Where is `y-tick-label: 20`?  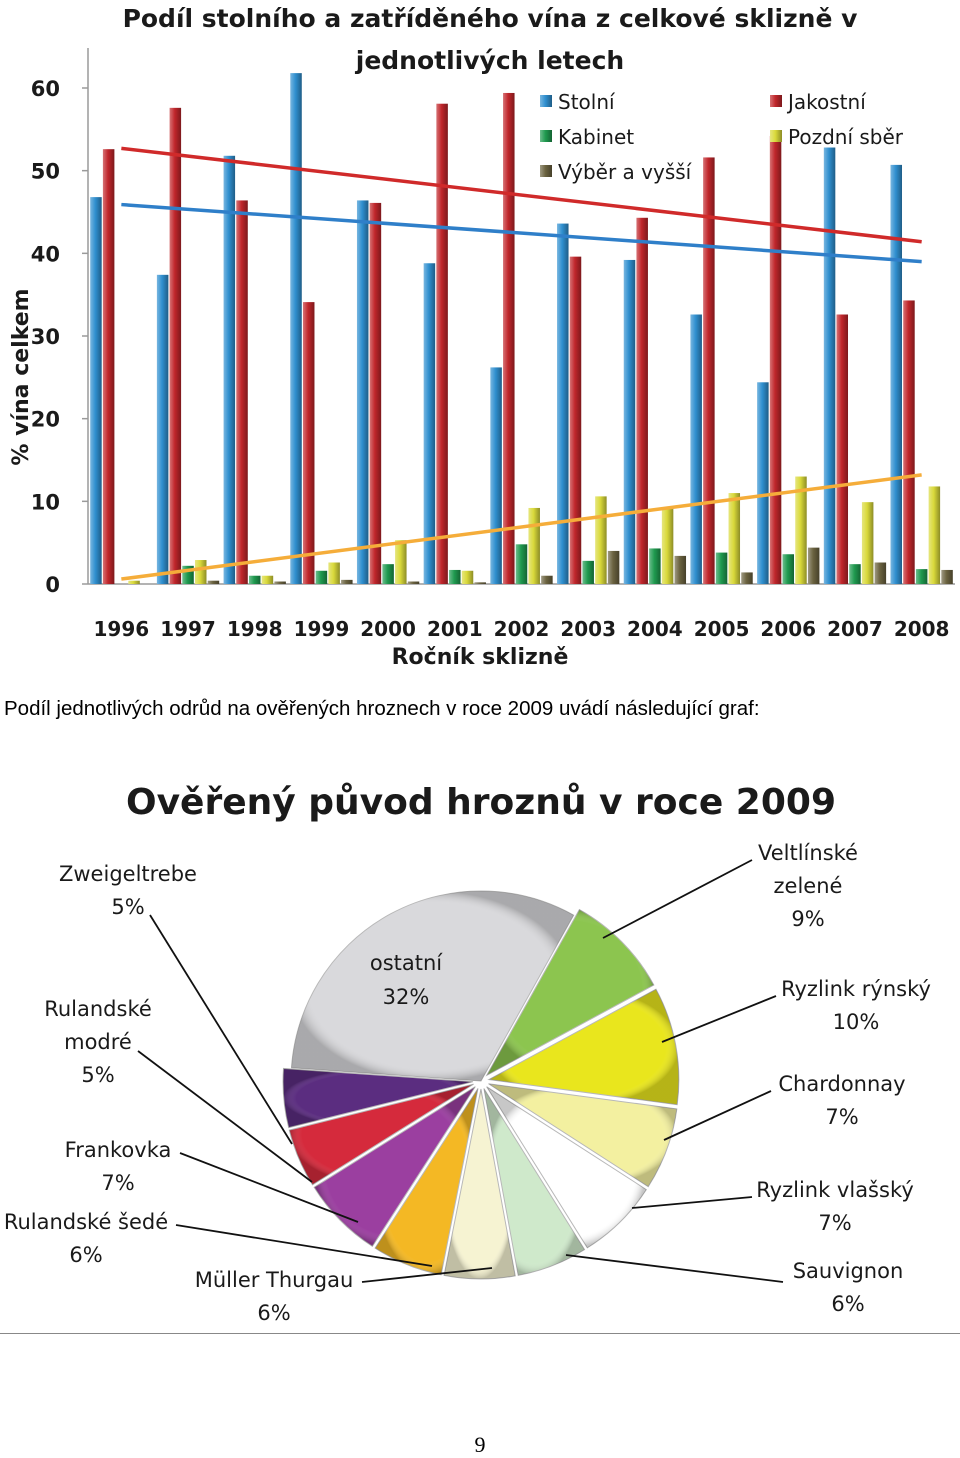 y-tick-label: 20 is located at coordinates (45, 420).